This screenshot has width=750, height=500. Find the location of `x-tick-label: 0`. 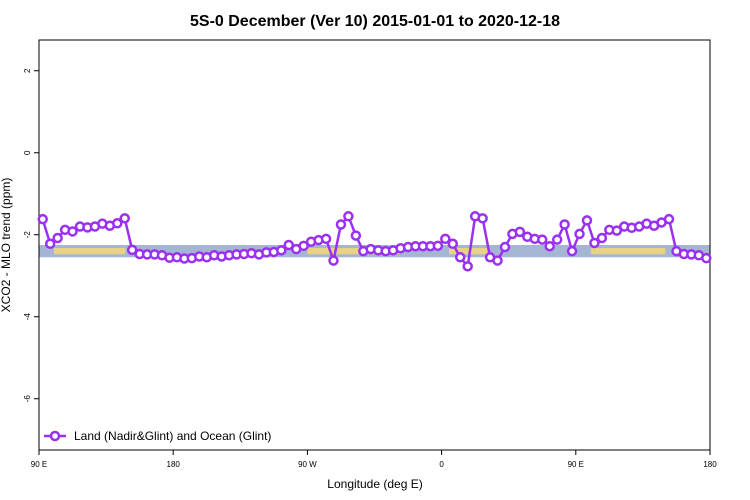

x-tick-label: 0 is located at coordinates (441, 464).